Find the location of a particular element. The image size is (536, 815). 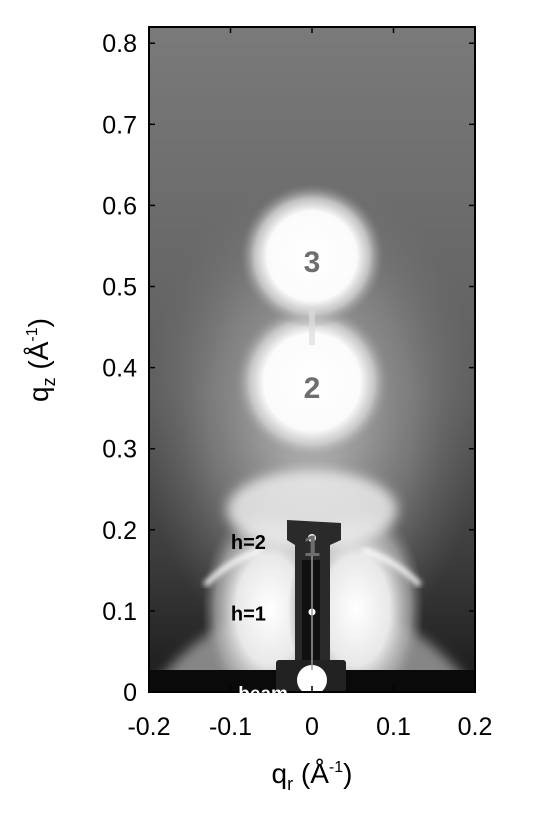

y-tick-label: 0.1 is located at coordinates (119, 612).